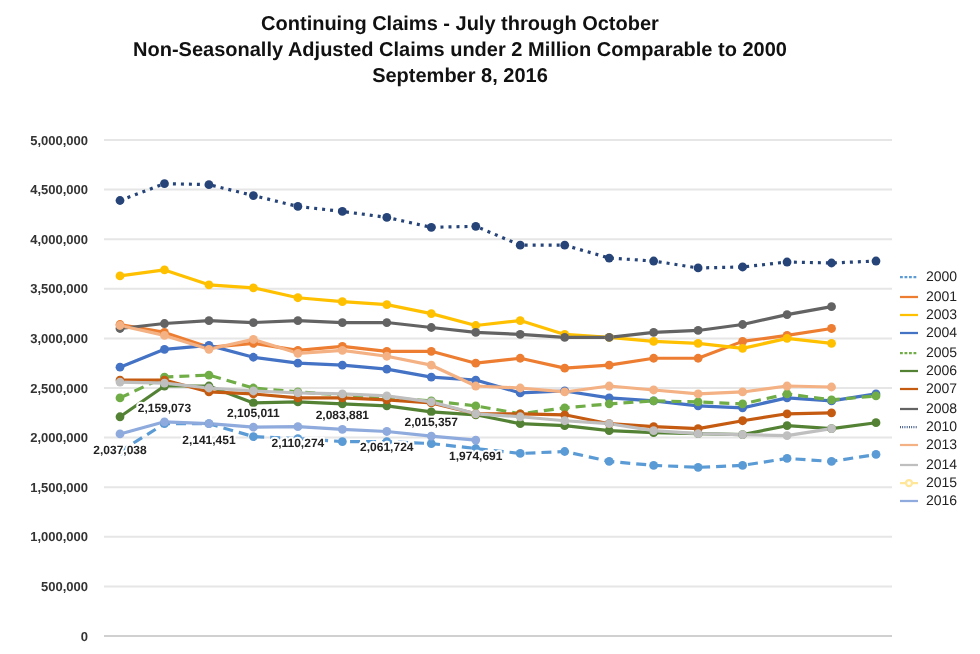  Describe the element at coordinates (460, 25) in the screenshot. I see `chart-title: Continuing Claims - July through October` at that location.